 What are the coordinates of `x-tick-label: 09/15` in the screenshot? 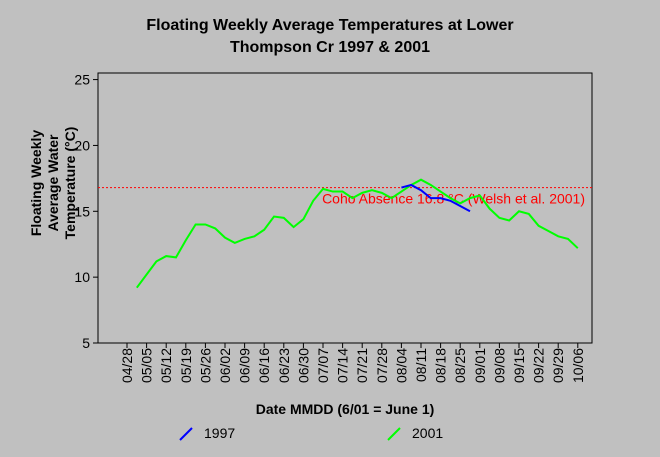 It's located at (519, 365).